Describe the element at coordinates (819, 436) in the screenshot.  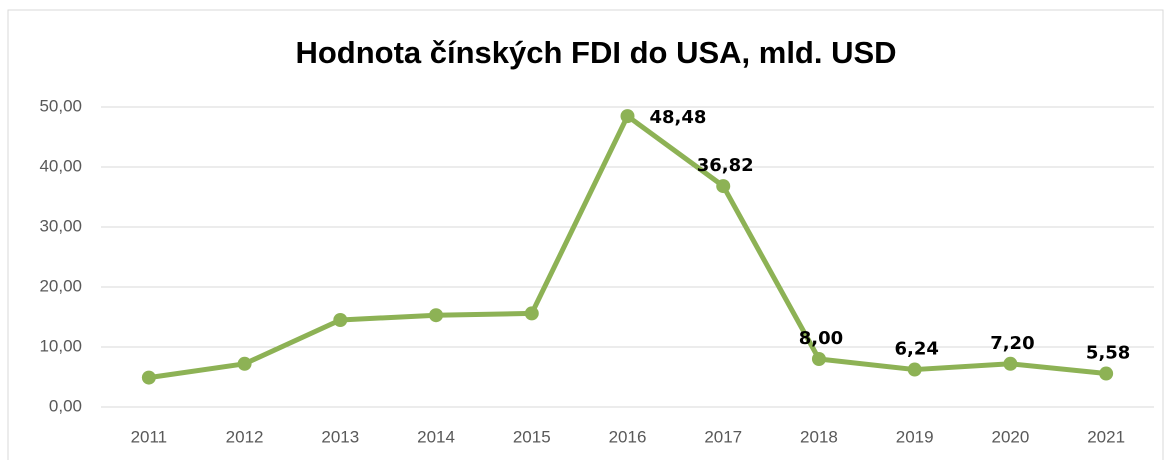
I see `x-tick-label: 2018` at that location.